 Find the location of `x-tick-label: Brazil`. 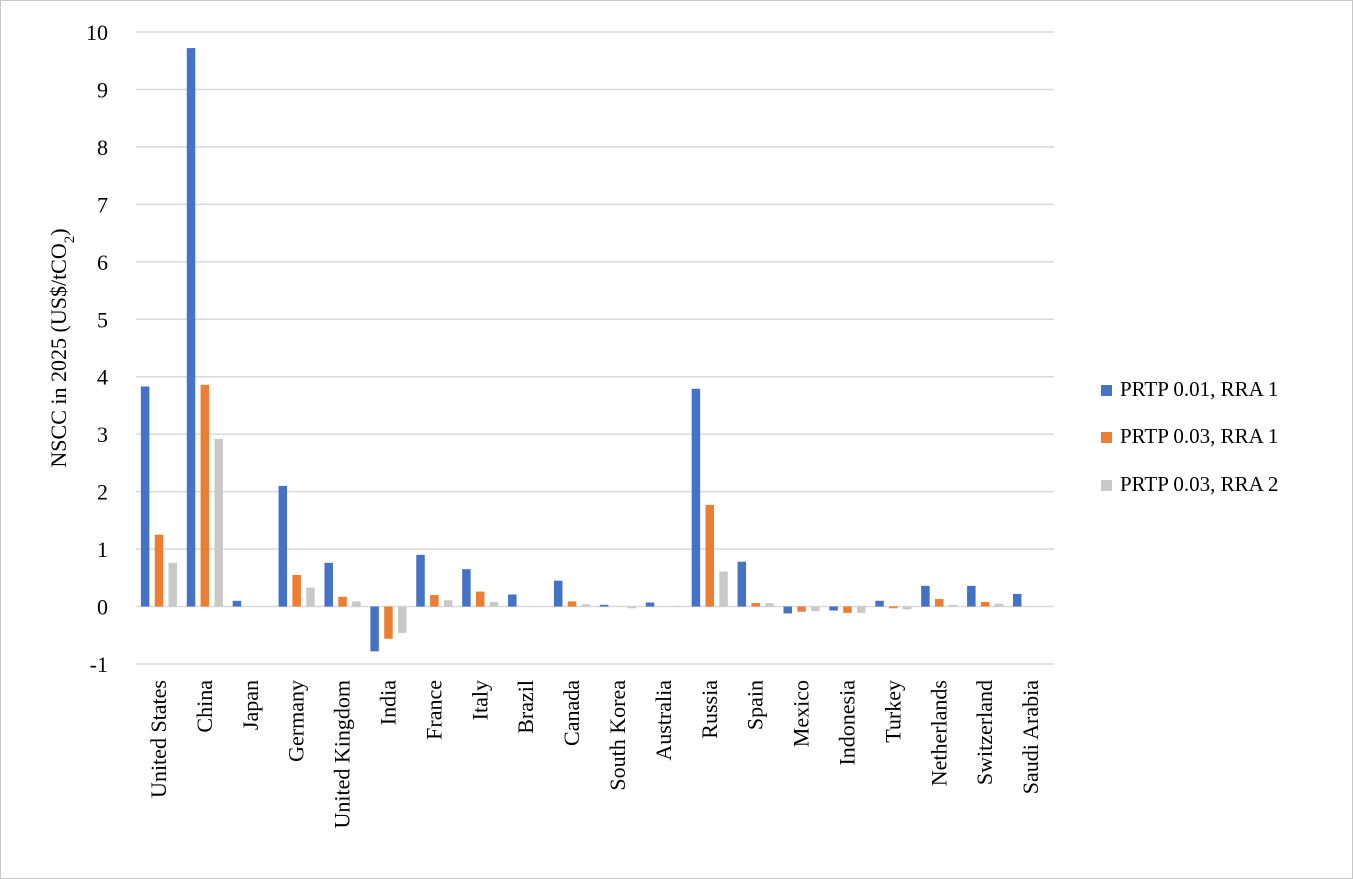

x-tick-label: Brazil is located at coordinates (525, 707).